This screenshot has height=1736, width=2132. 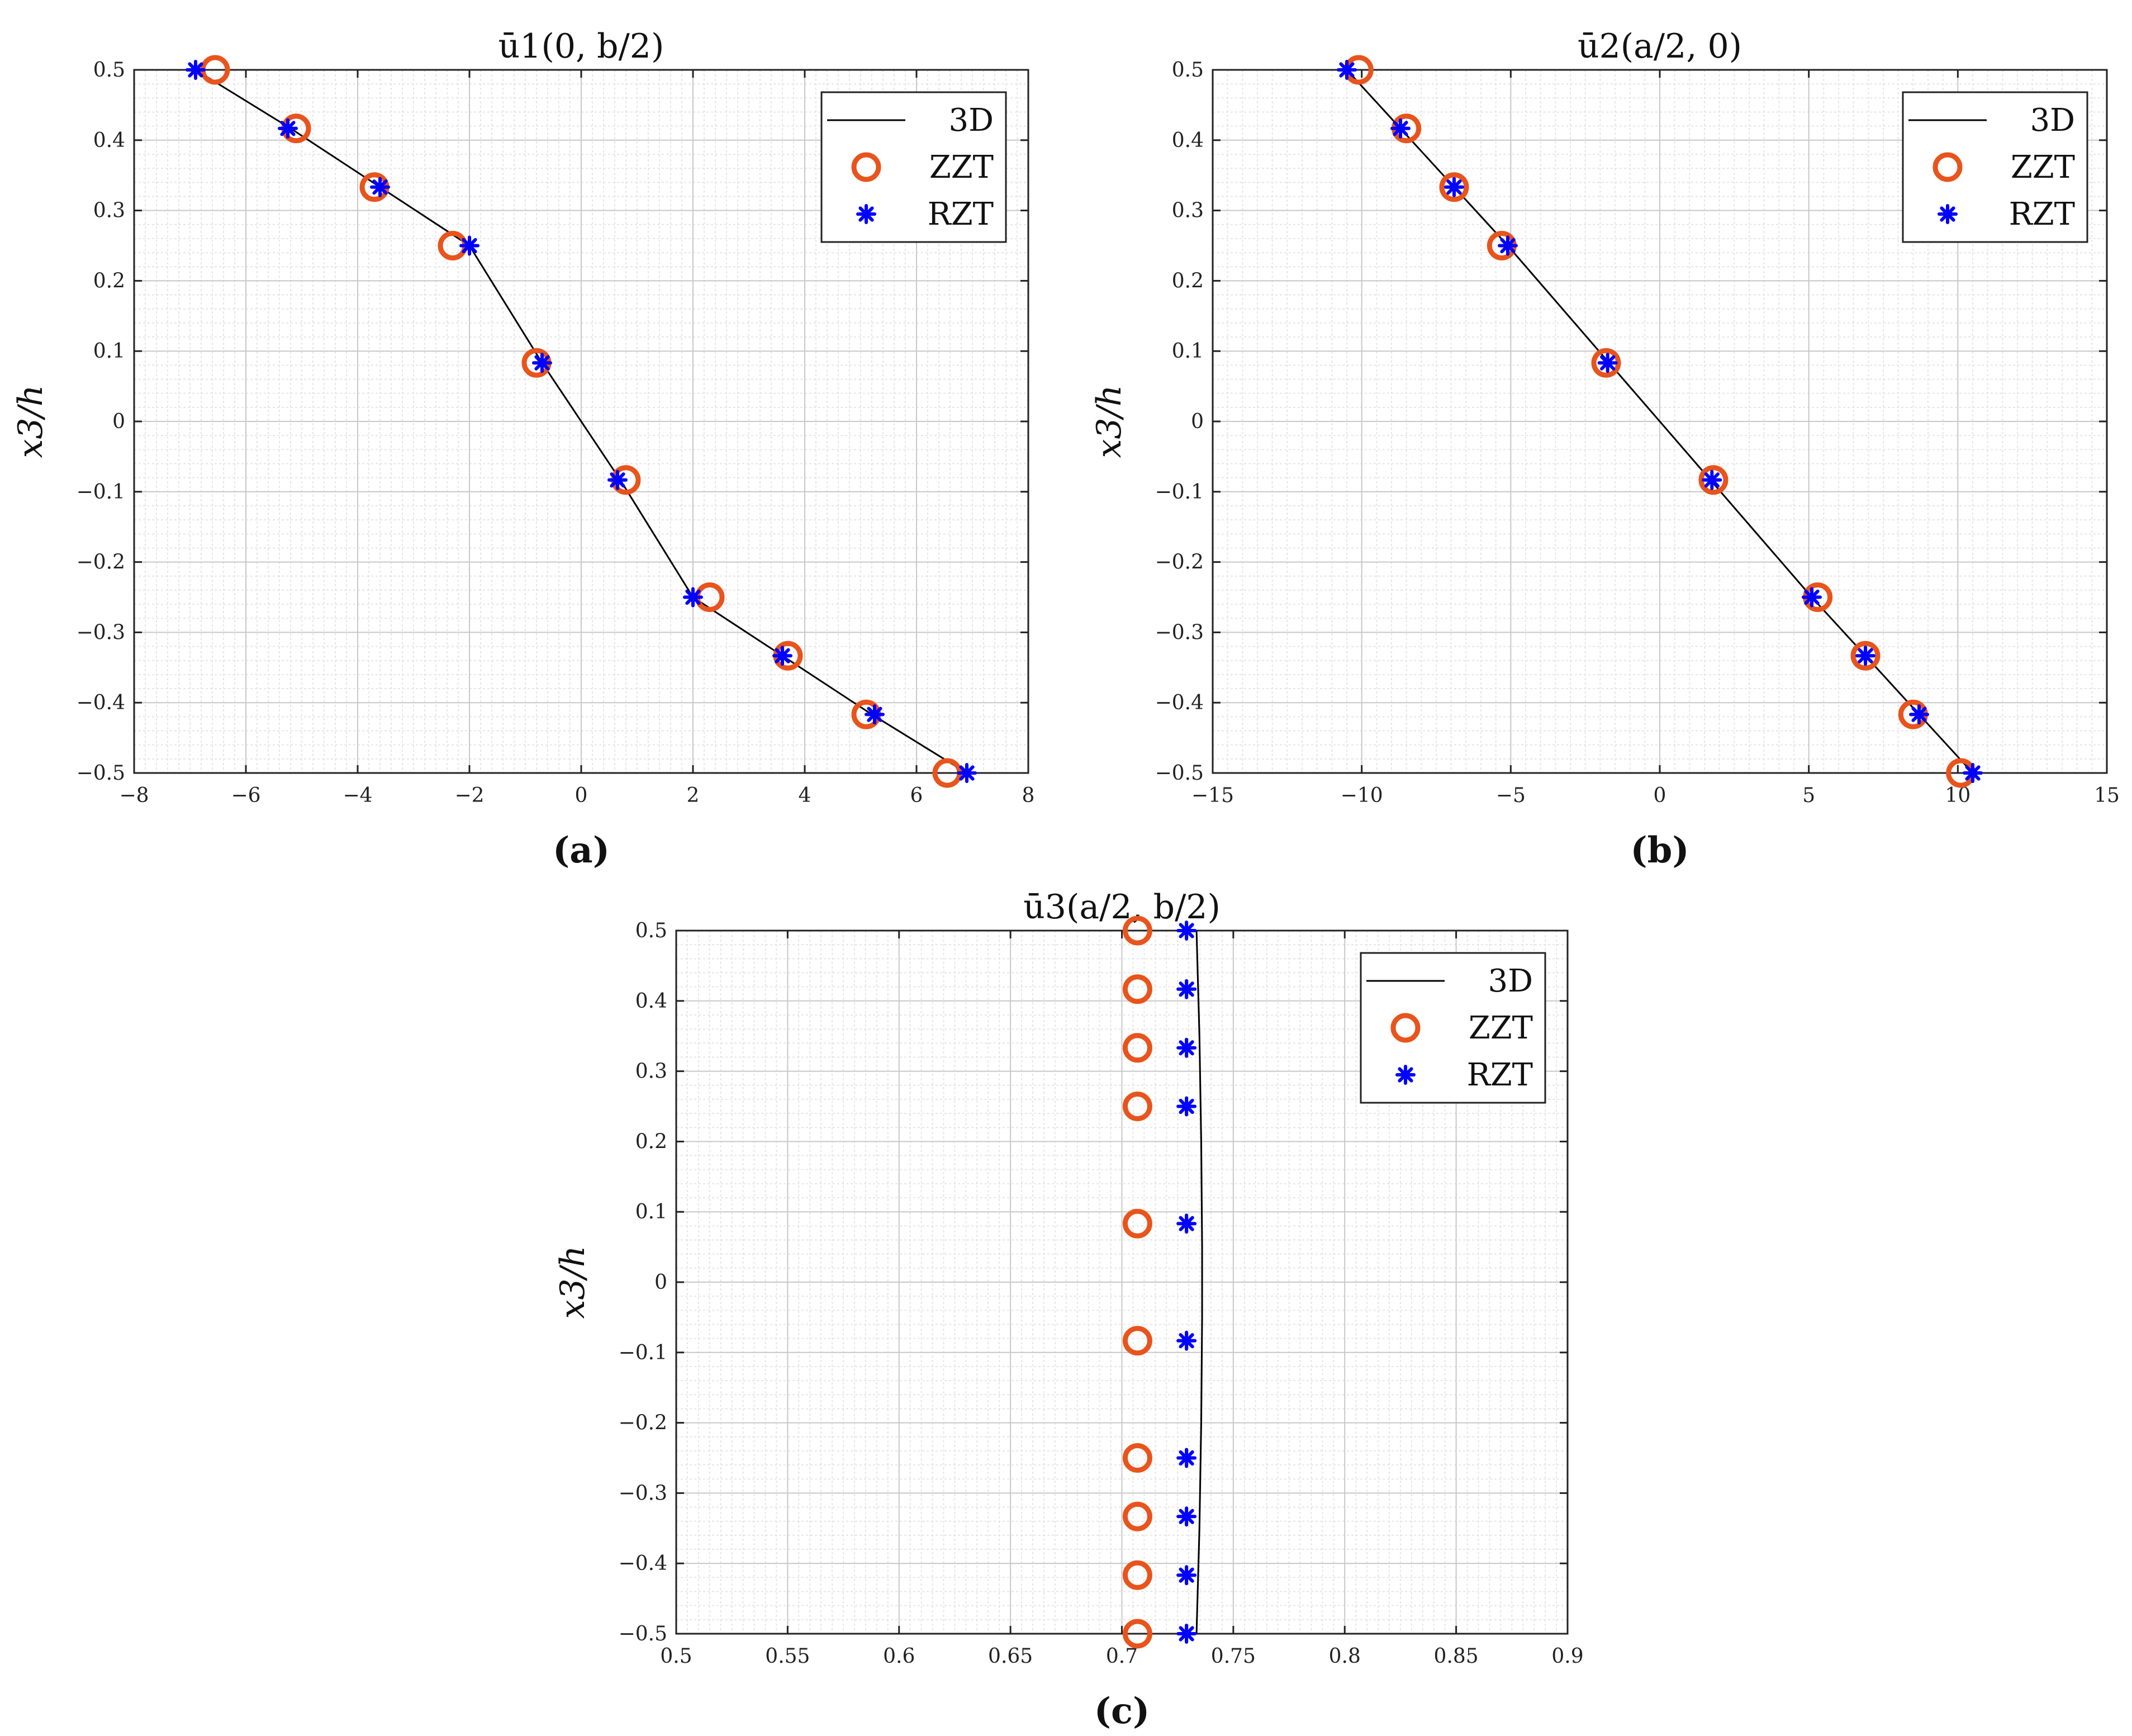 What do you see at coordinates (1122, 1656) in the screenshot?
I see `x-tick-label: 0.7` at bounding box center [1122, 1656].